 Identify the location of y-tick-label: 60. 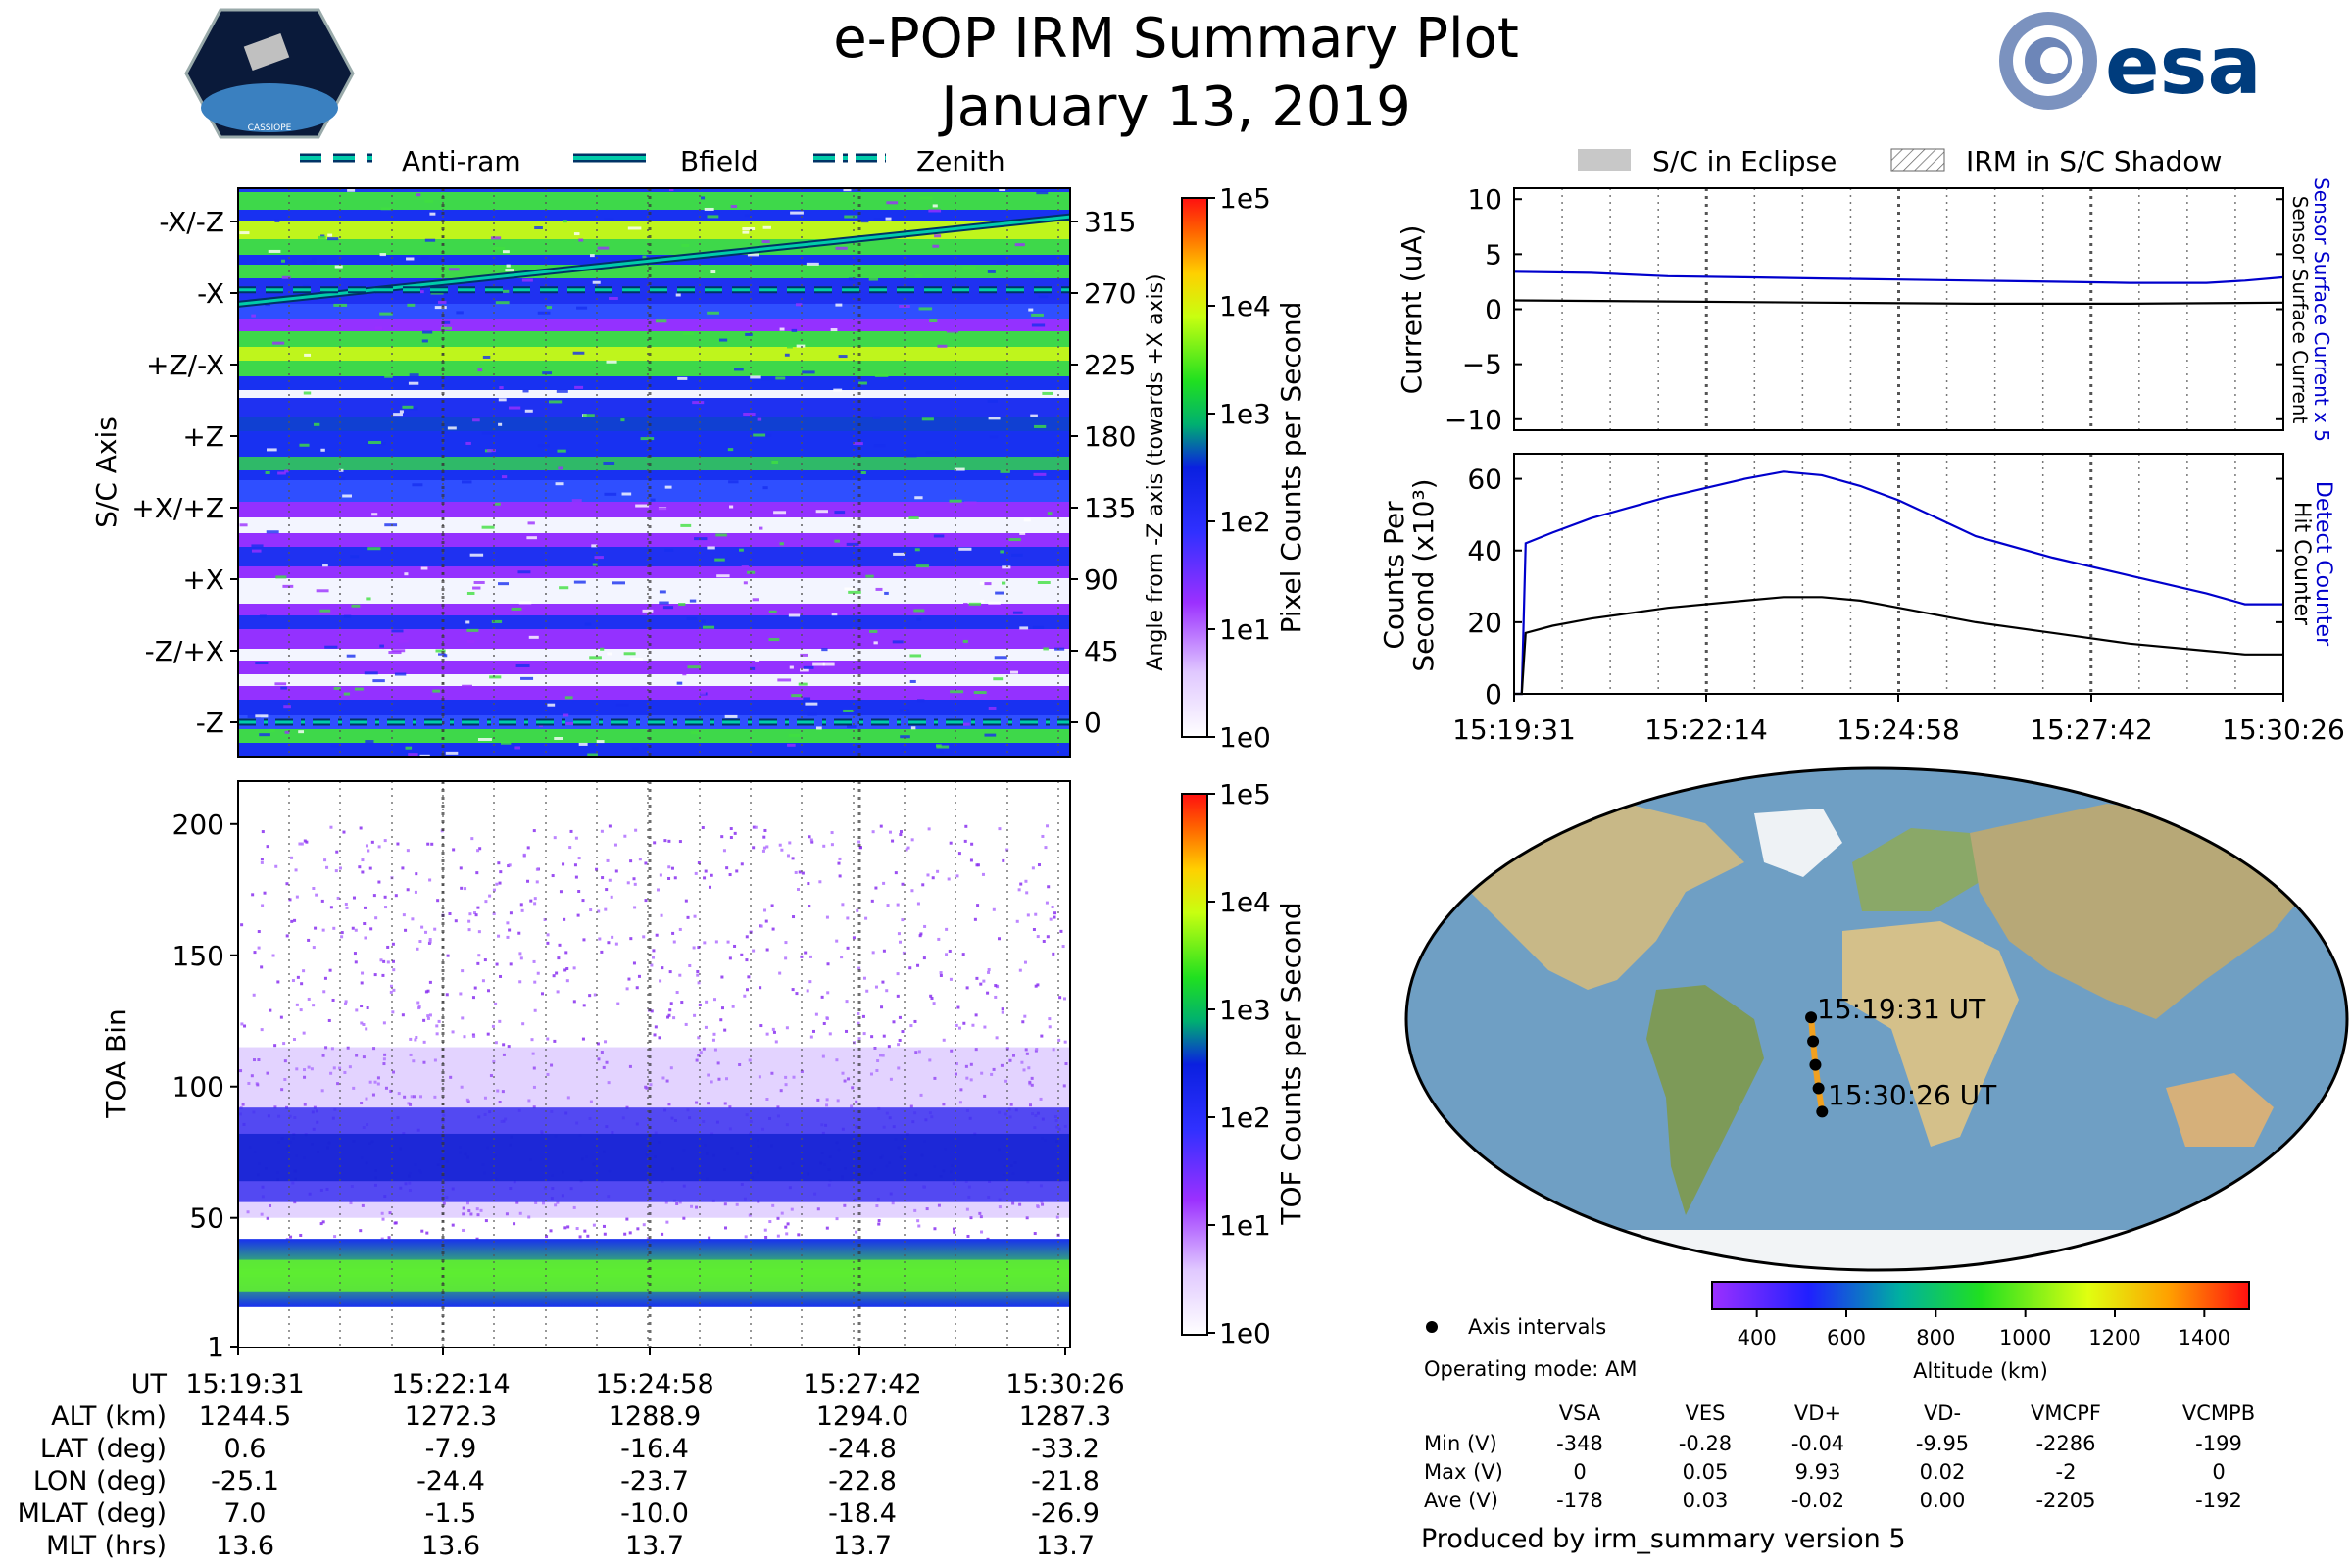
(1484, 480).